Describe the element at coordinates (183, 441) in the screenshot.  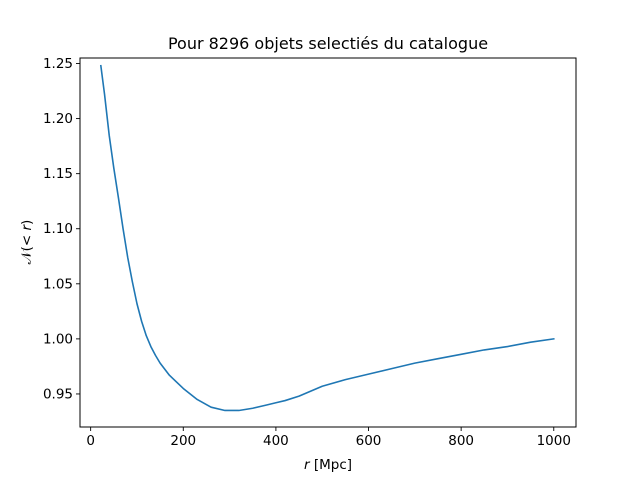
I see `x-tick-label: 200` at that location.